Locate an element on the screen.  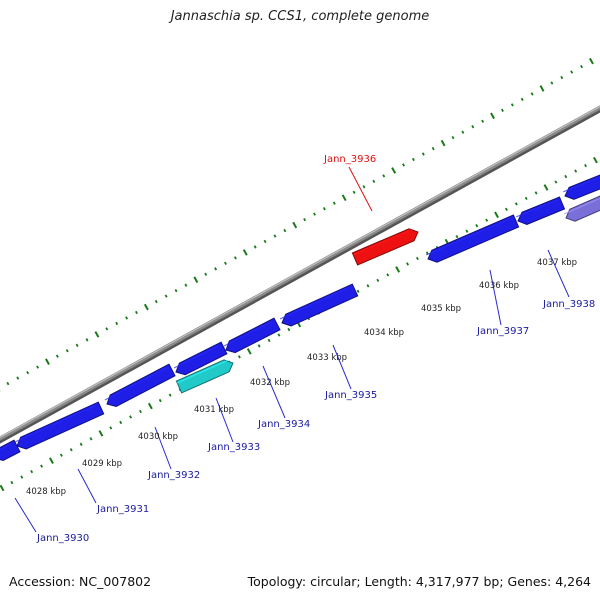
scale-label: 4032 kbp is located at coordinates (270, 383).